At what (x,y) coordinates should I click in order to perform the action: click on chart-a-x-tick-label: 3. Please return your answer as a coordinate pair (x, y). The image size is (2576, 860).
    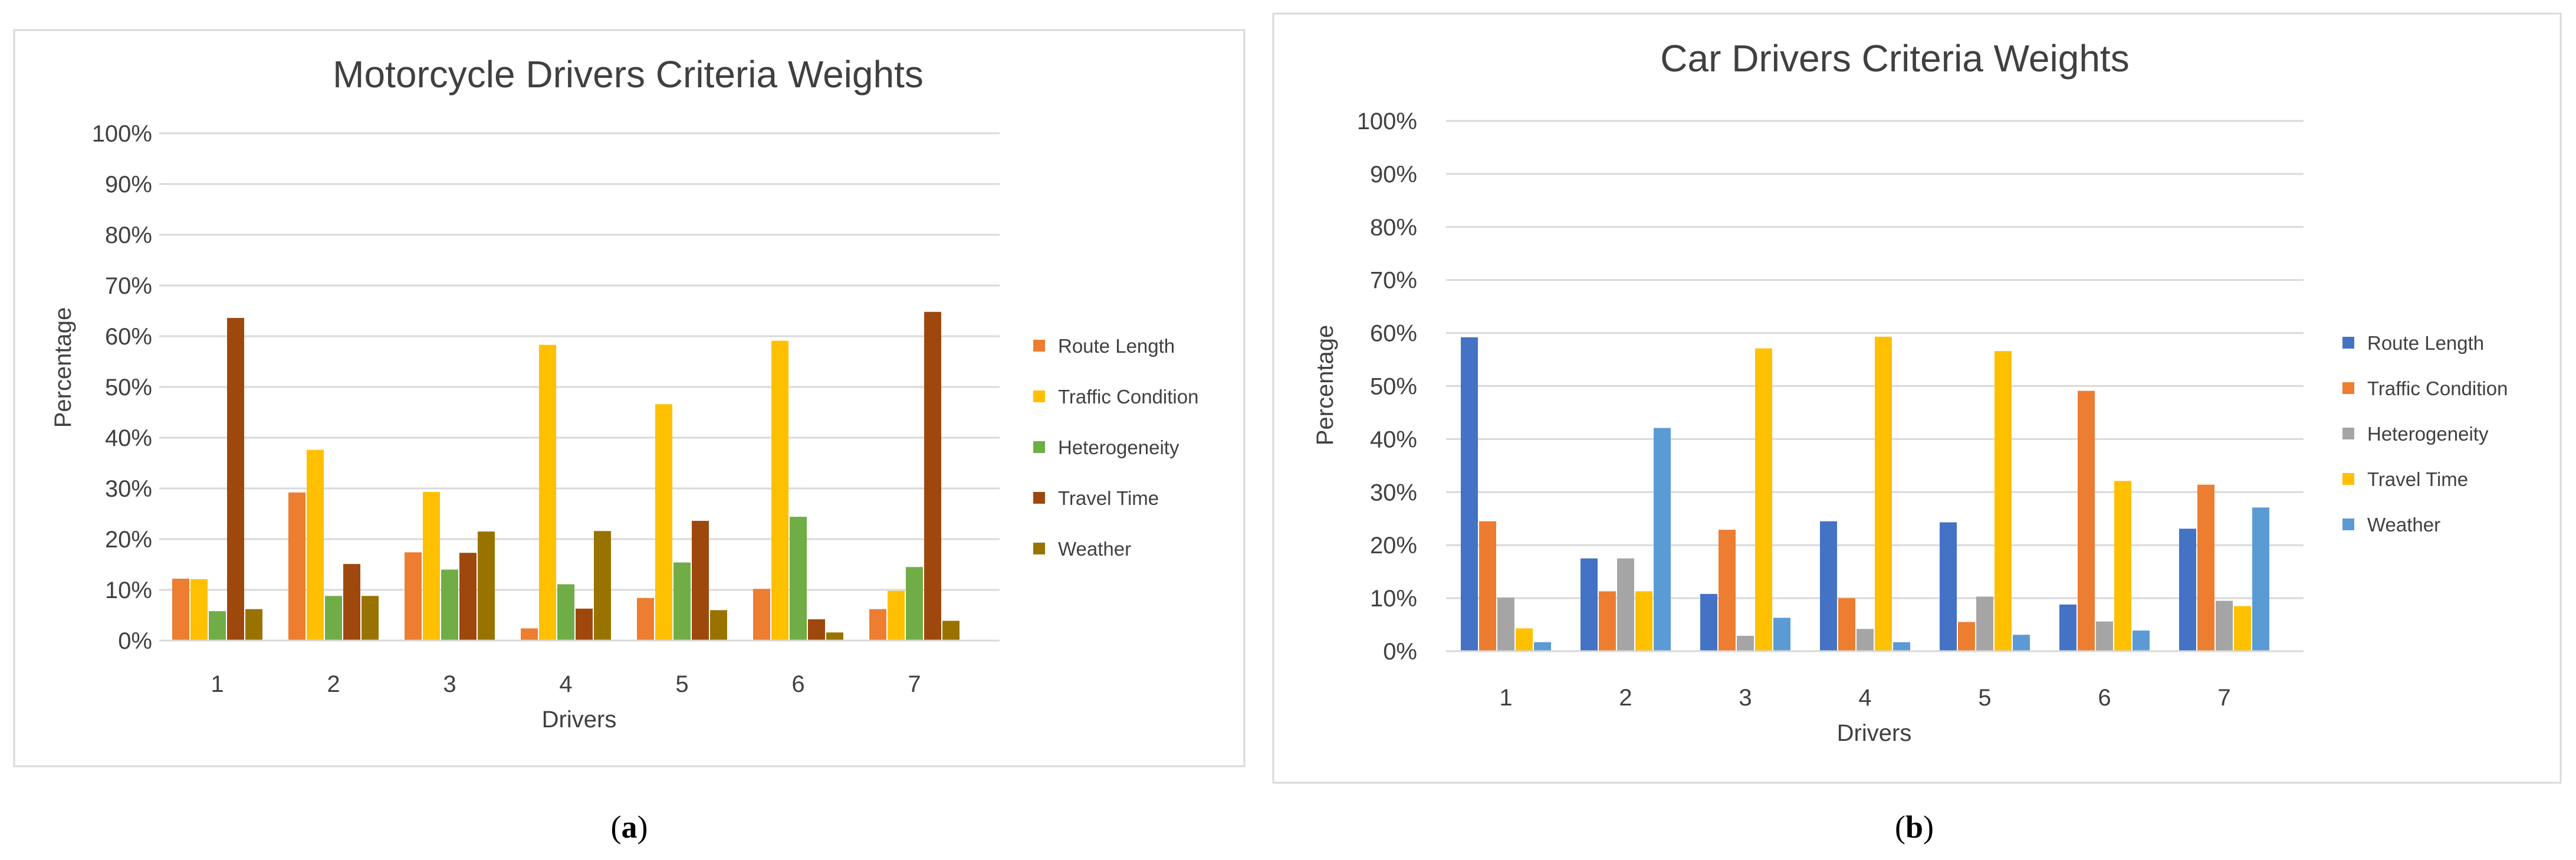
    Looking at the image, I should click on (449, 684).